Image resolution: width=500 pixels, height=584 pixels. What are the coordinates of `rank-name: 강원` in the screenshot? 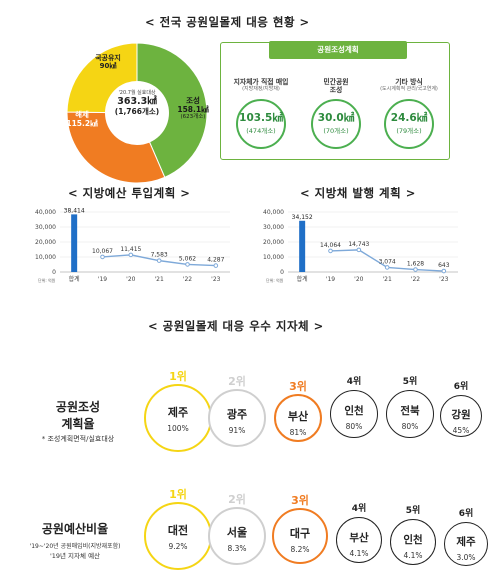 It's located at (461, 414).